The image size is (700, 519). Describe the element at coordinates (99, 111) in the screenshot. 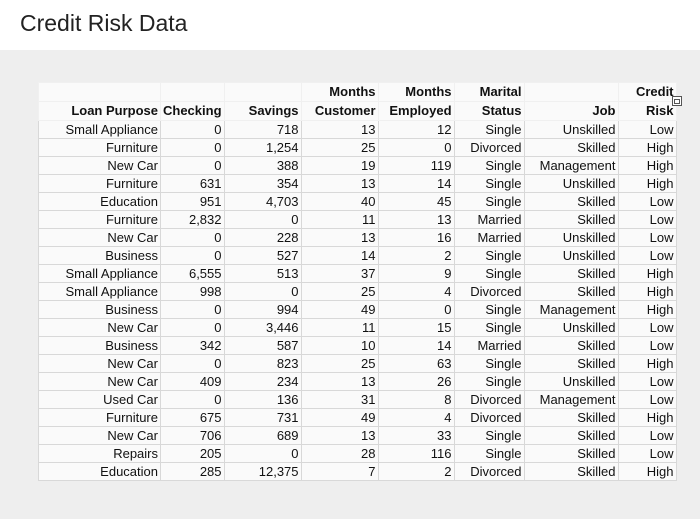

I see `column-header: Loan Purpose` at that location.